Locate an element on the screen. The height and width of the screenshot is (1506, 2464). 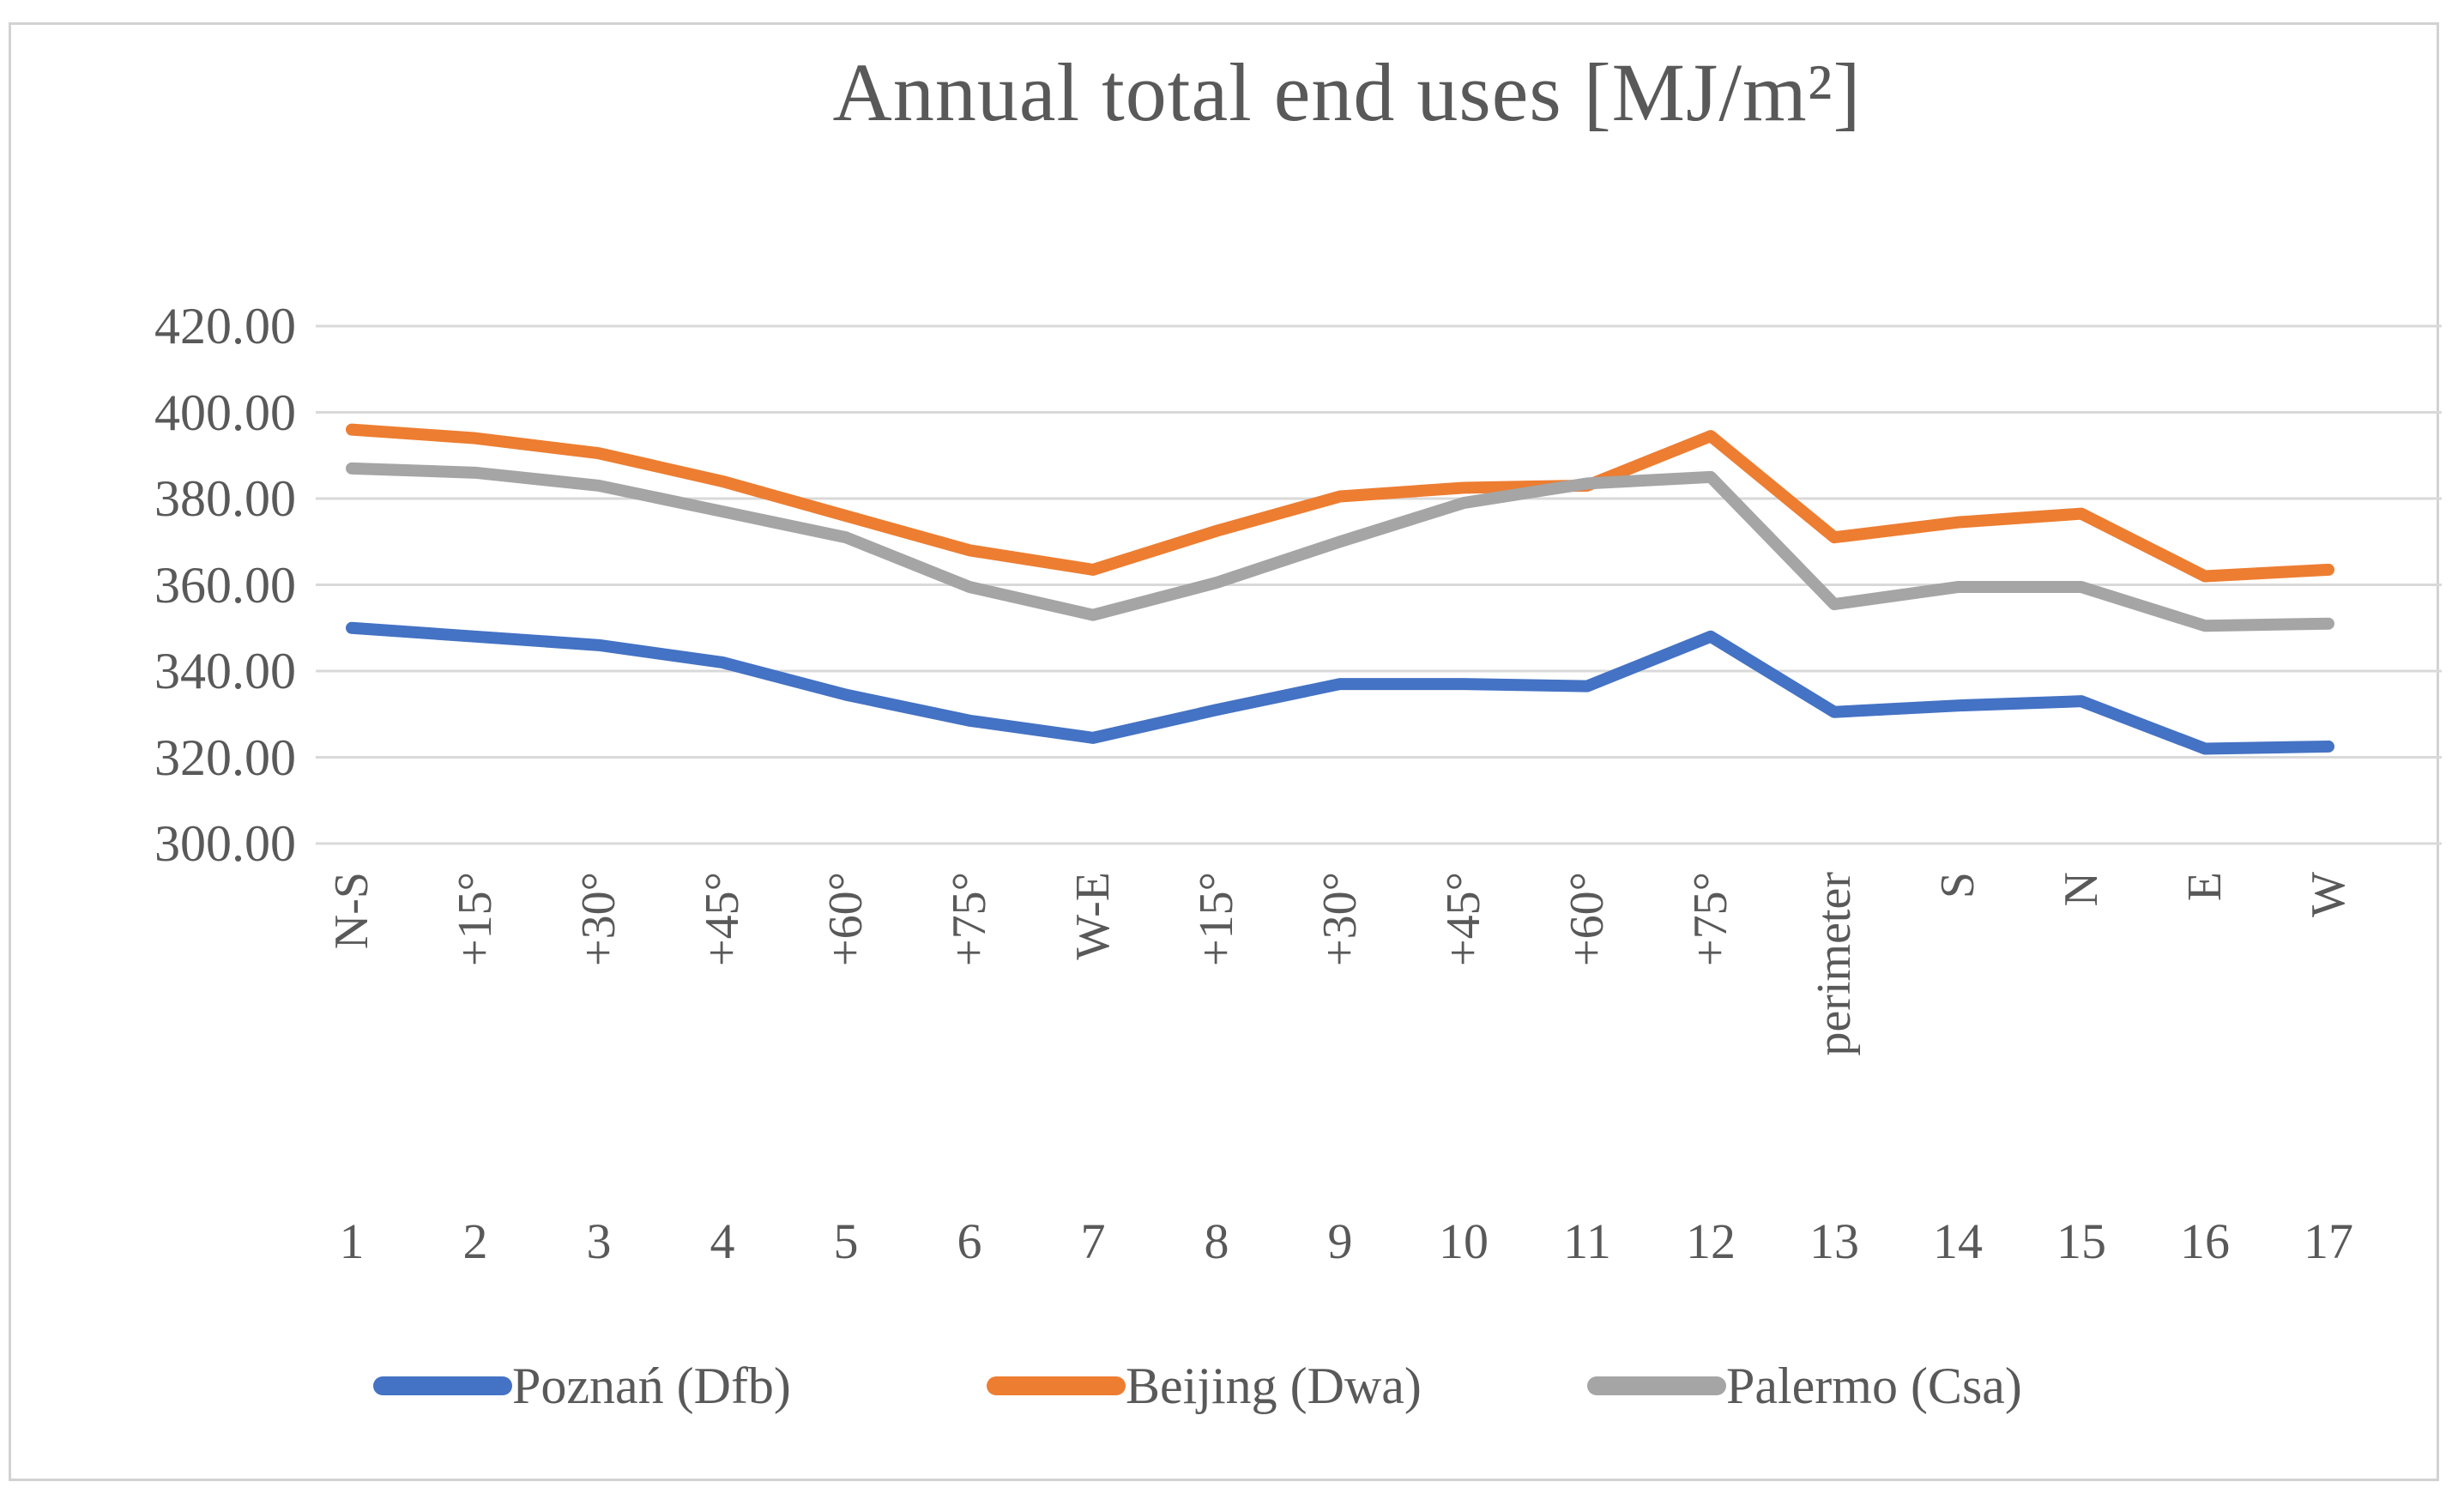
y-tick-label: 360.00 is located at coordinates (225, 585).